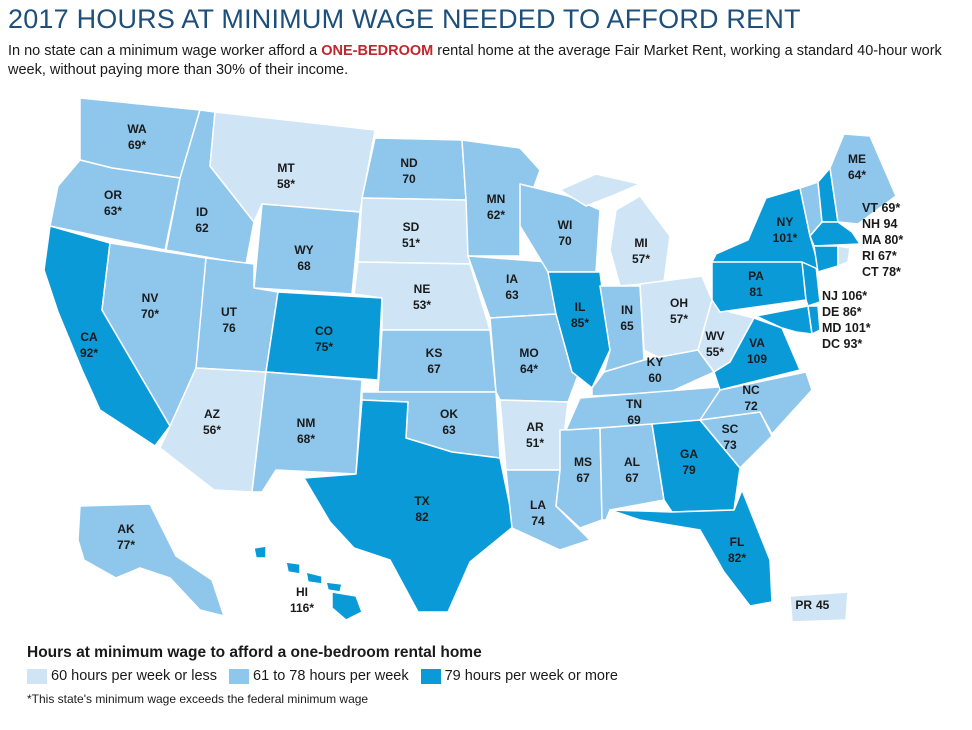 The height and width of the screenshot is (730, 972). I want to click on state-co, so click(324, 336).